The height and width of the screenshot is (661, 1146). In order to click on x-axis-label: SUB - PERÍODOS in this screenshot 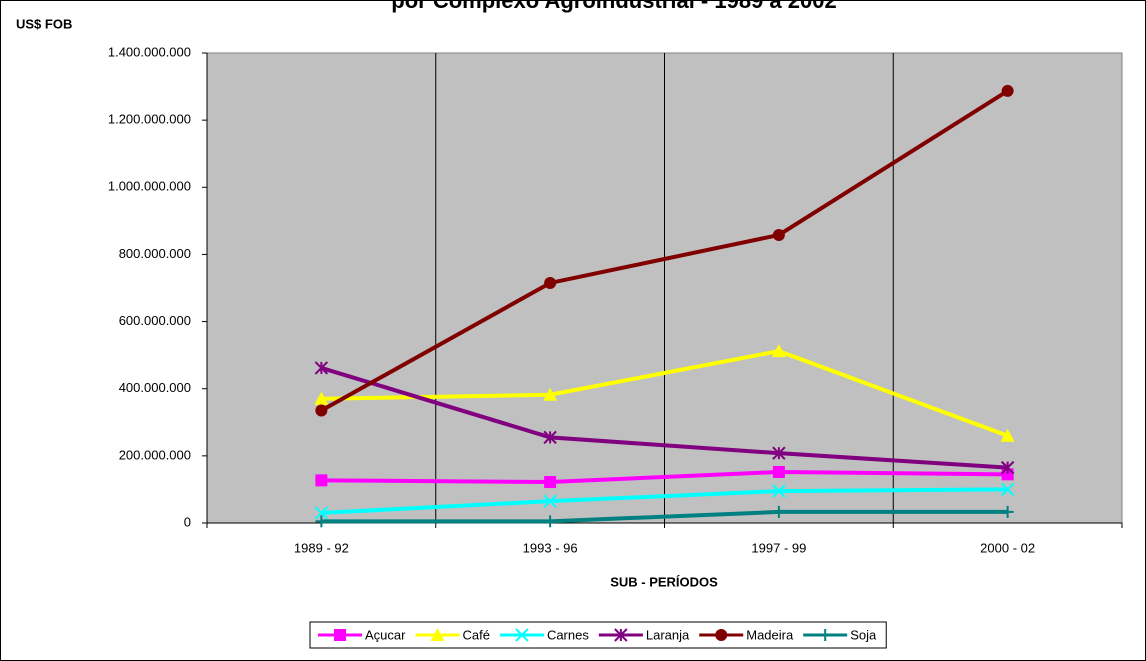, I will do `click(664, 581)`.